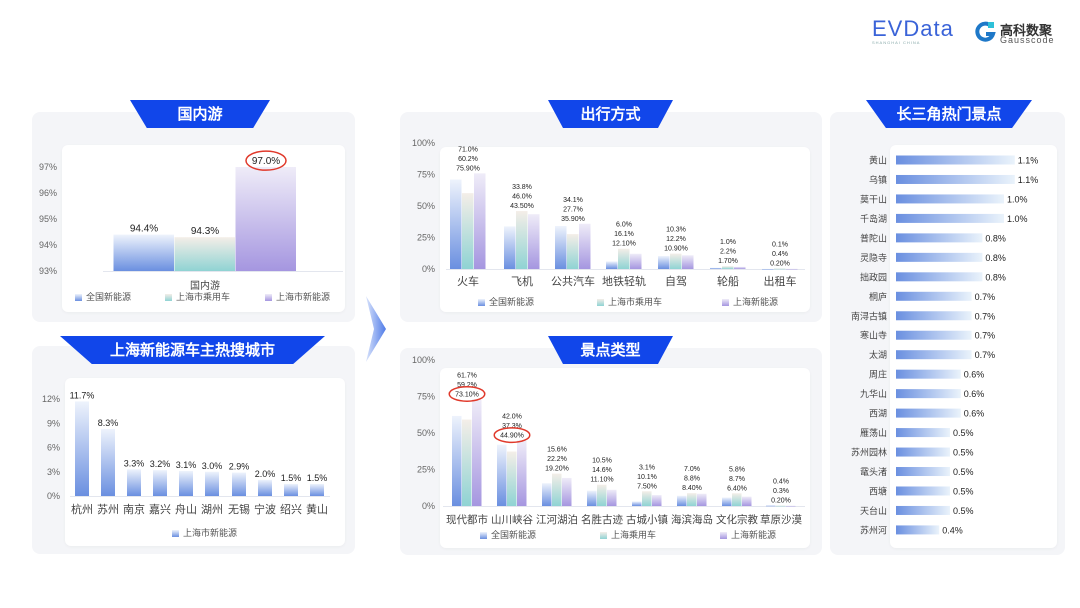 The image size is (1080, 608). I want to click on y-tick-label: 0%, so click(428, 269).